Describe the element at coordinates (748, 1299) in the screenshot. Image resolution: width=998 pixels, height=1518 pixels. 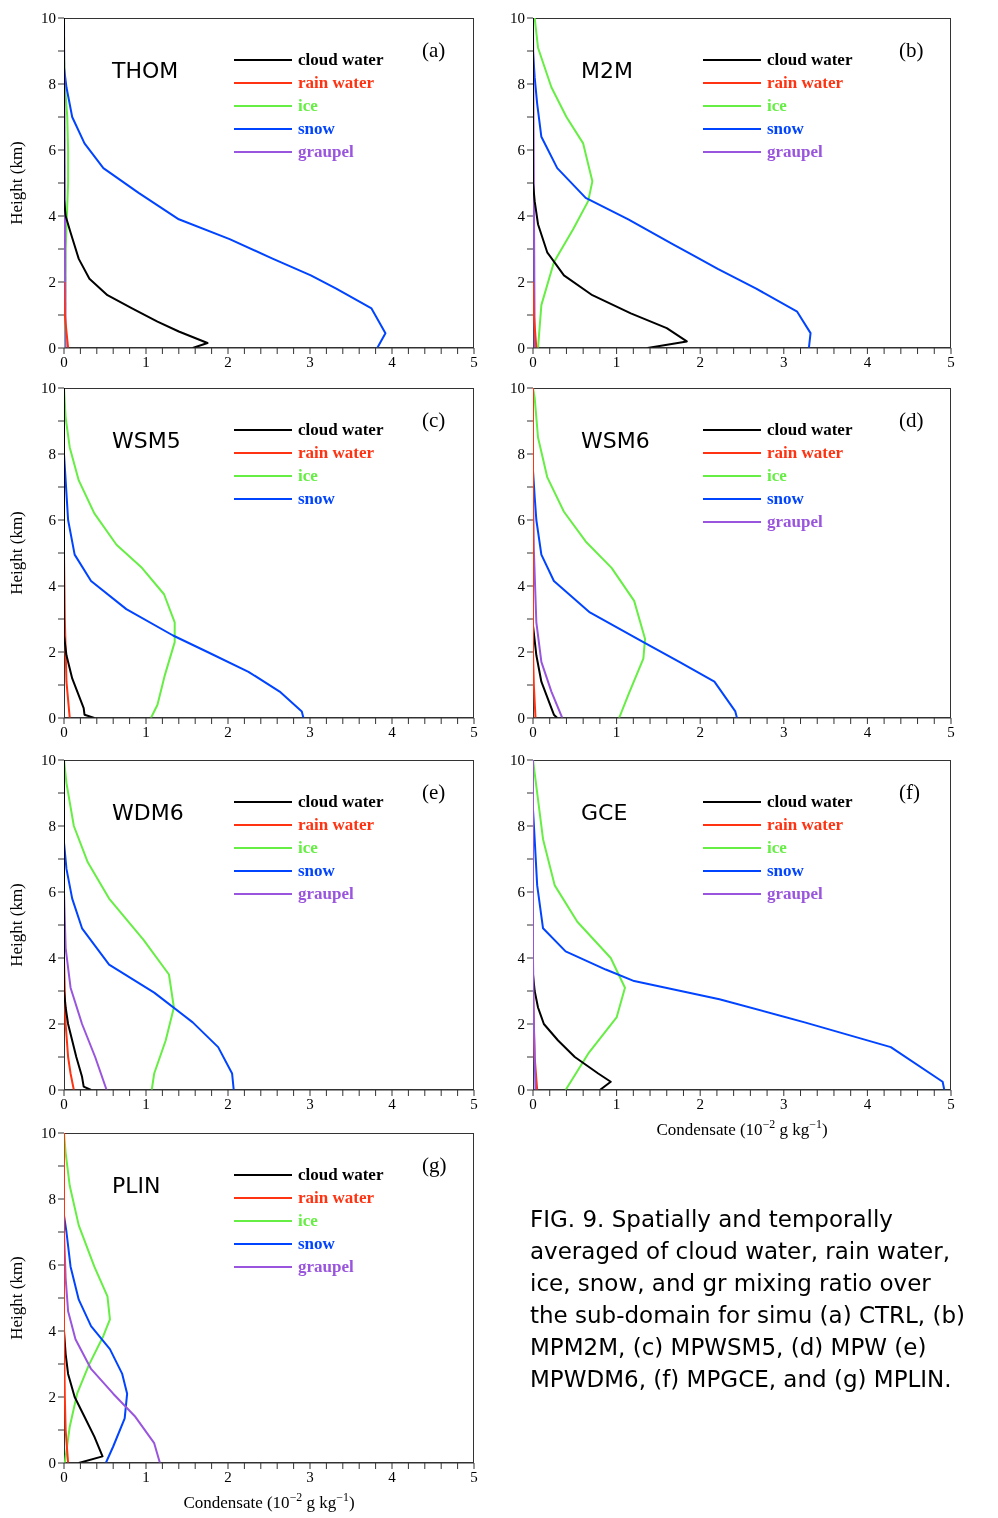
I see `caption: FIG. 9. Spatially and temporally averaged of cloud water, rain water, ice, snow, and gr mixing ratio over the sub-domain for simu (a) CTRL, (b) MPM2M, (c) MPWSM5, (d) MPW (e) MPWDM6, (f) MPGCE, and (g) MPLIN.` at that location.